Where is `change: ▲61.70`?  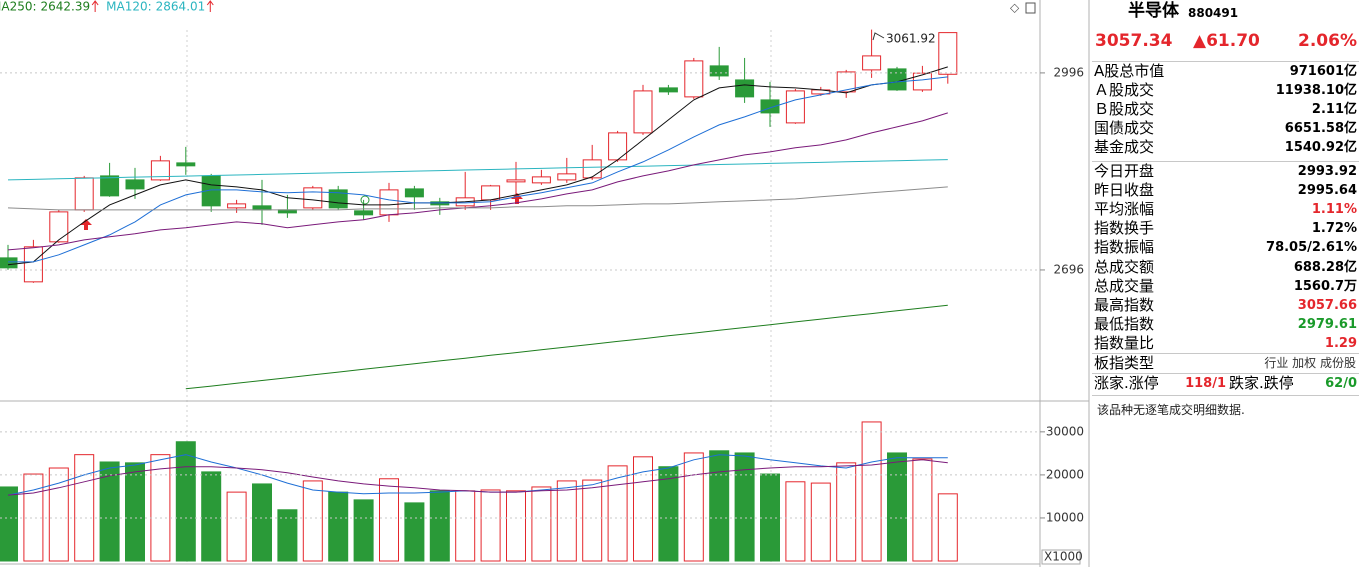 change: ▲61.70 is located at coordinates (1226, 41).